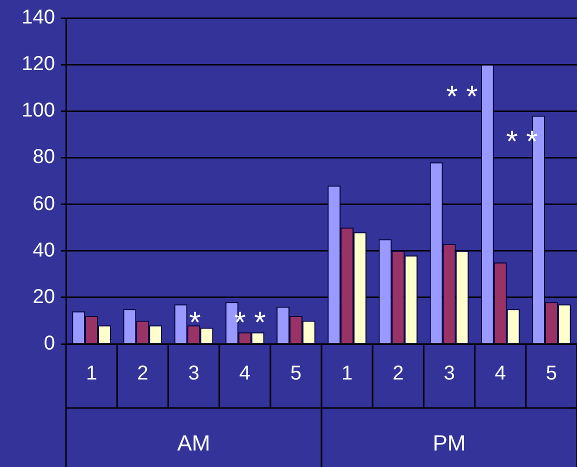  Describe the element at coordinates (49, 343) in the screenshot. I see `y-tick-label: 0` at that location.